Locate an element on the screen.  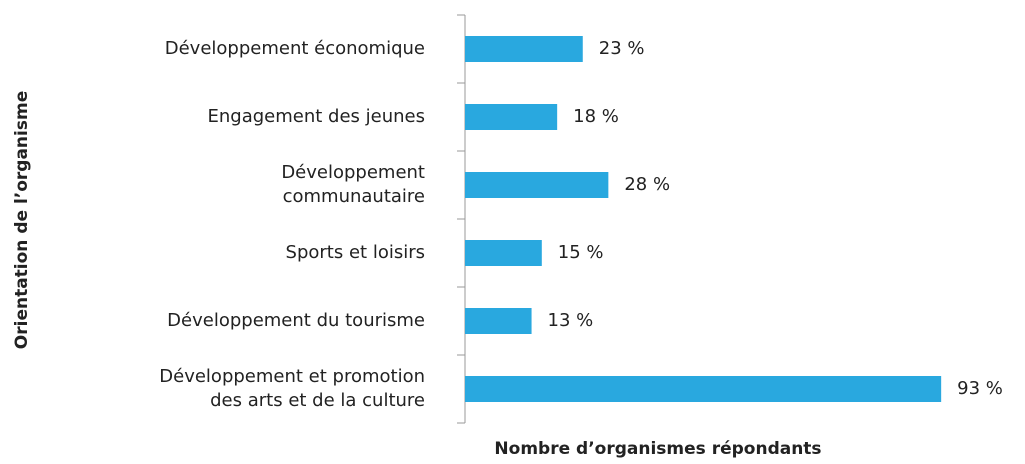
value-label: 13 % is located at coordinates (571, 320).